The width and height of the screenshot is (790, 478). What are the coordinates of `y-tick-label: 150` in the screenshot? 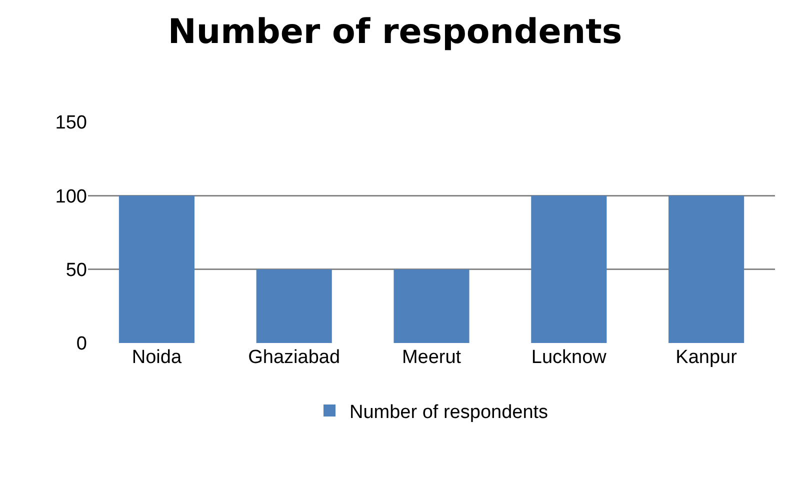 It's located at (71, 123).